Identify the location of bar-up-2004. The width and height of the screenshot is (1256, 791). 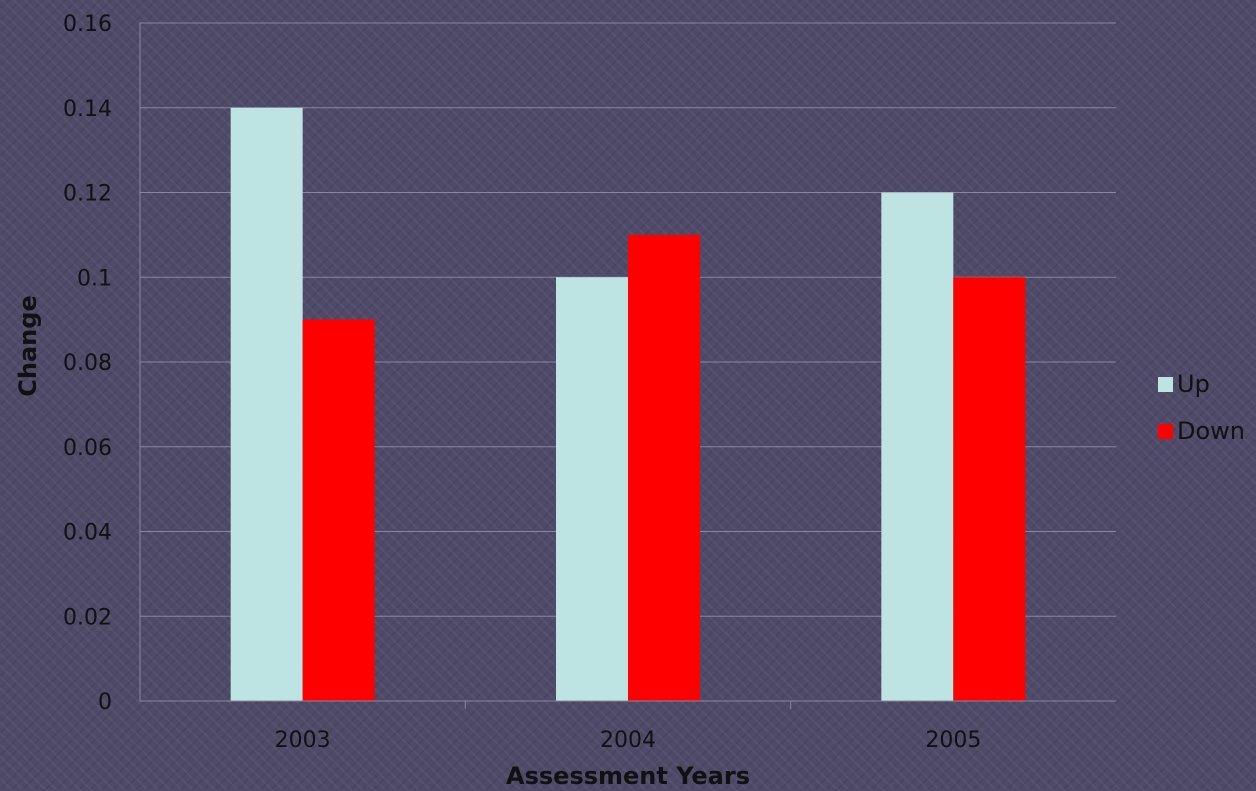
(592, 489).